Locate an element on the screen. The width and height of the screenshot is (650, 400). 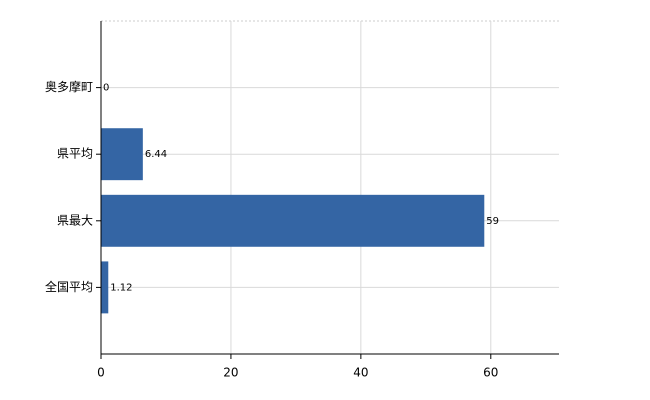
y-tick-label: 奥多摩町 is located at coordinates (69, 86).